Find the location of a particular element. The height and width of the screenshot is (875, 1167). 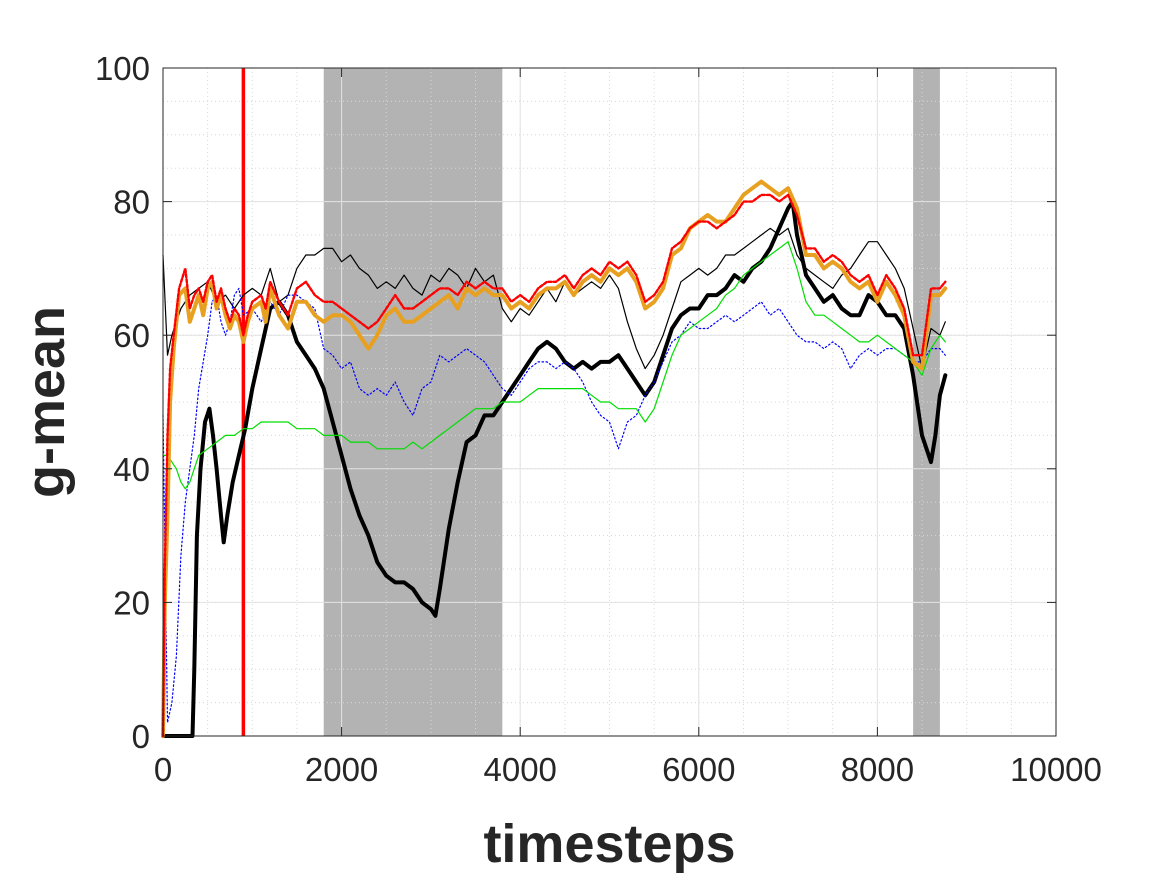

x-tick-label: 2000 is located at coordinates (341, 769).